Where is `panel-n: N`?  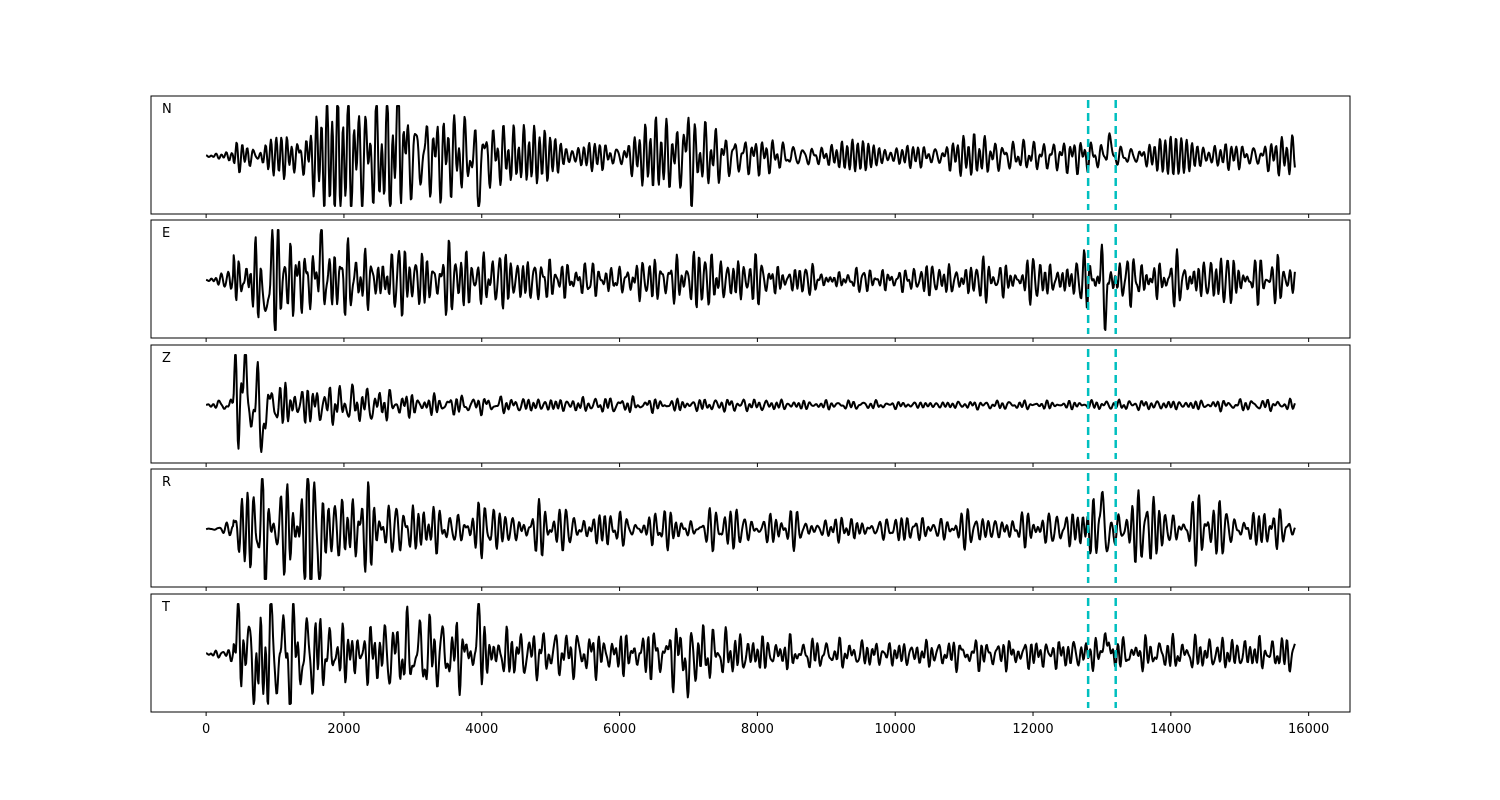
panel-n: N is located at coordinates (750, 156).